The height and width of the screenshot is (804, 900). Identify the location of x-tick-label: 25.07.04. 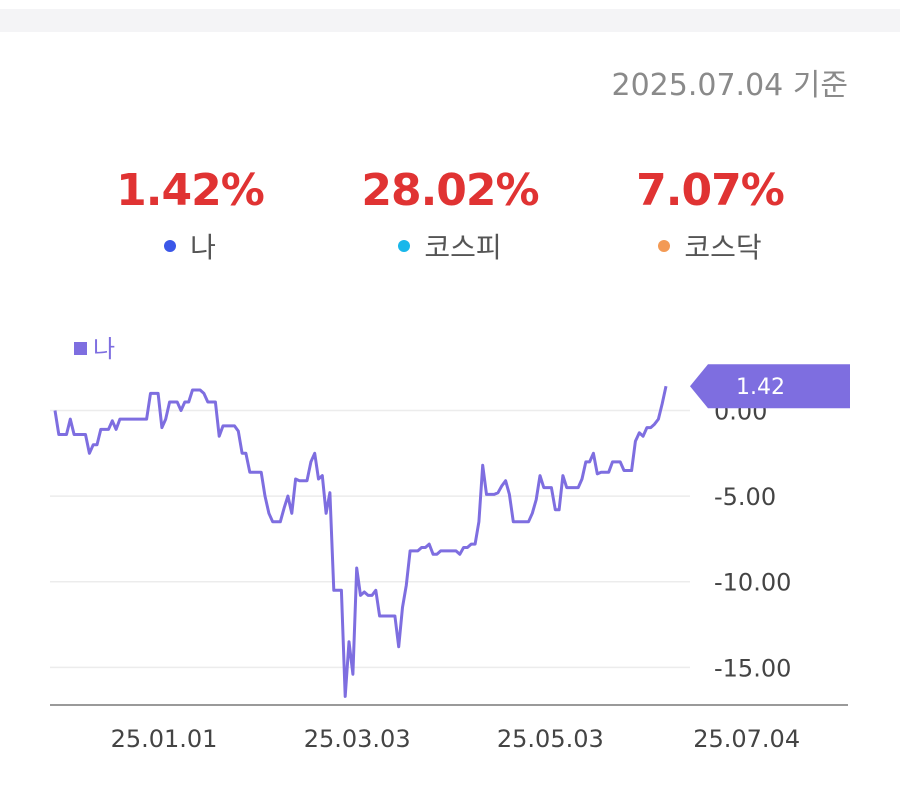
(746, 739).